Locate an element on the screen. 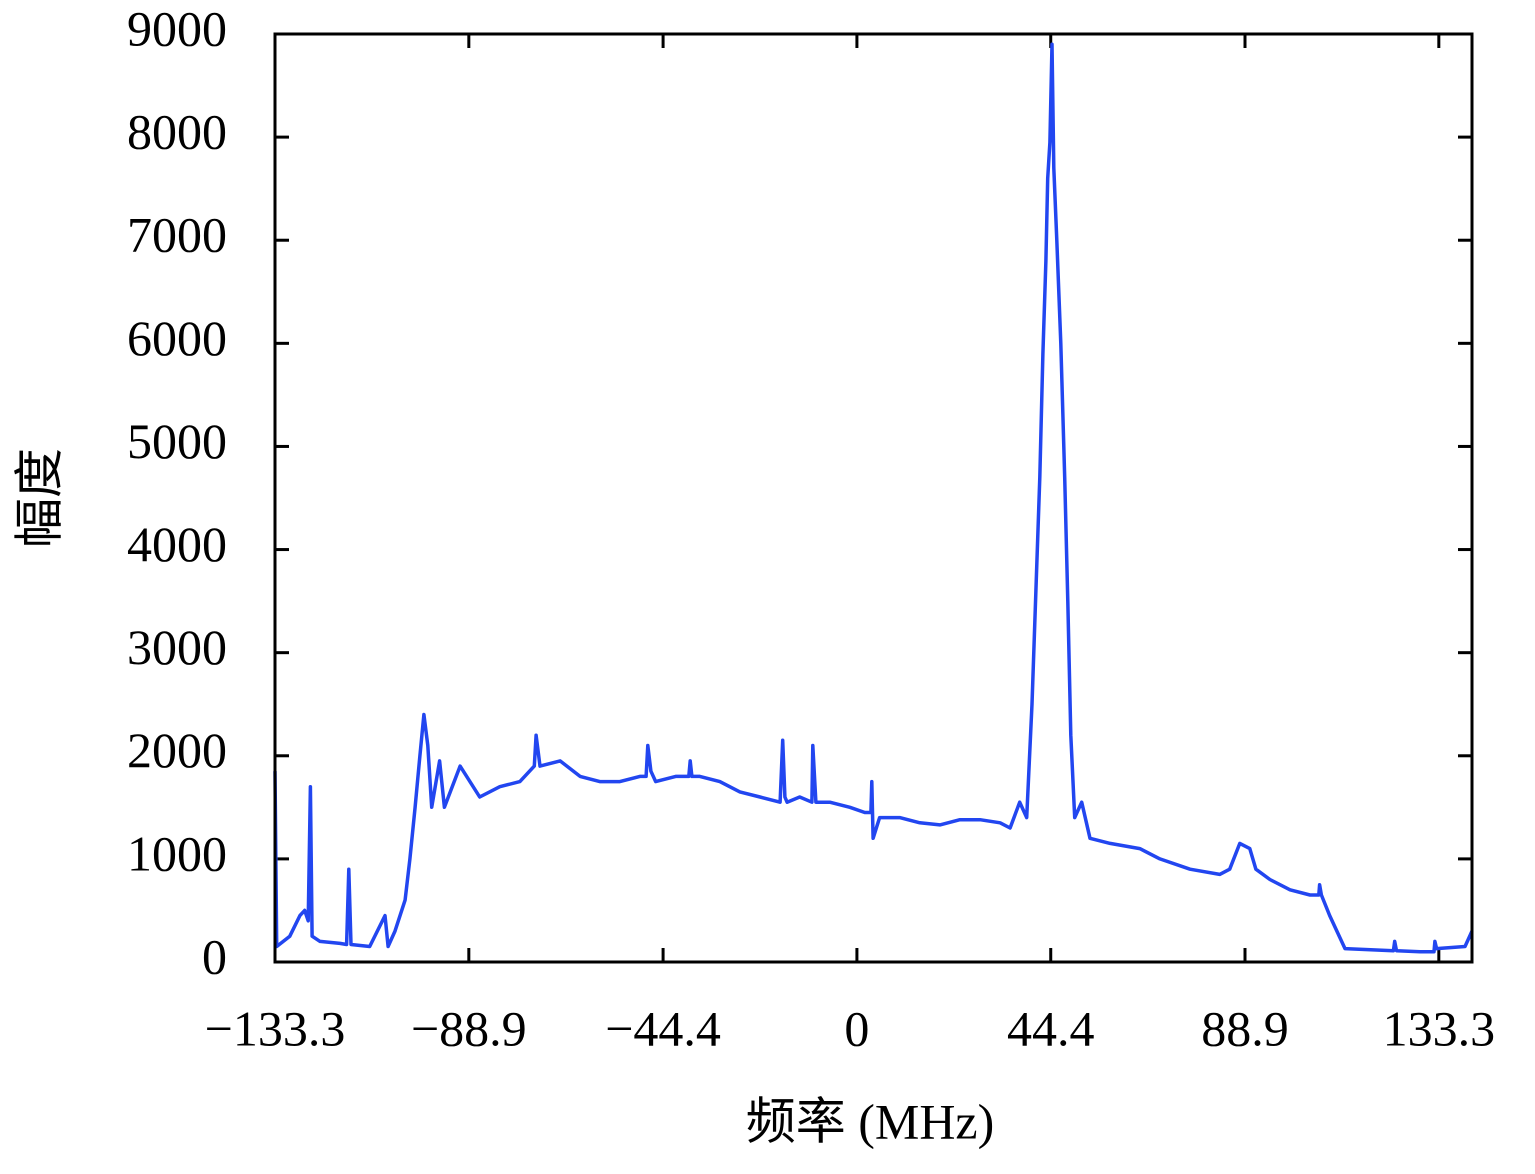 This screenshot has height=1174, width=1535. y-tick-label: 2000 is located at coordinates (177, 750).